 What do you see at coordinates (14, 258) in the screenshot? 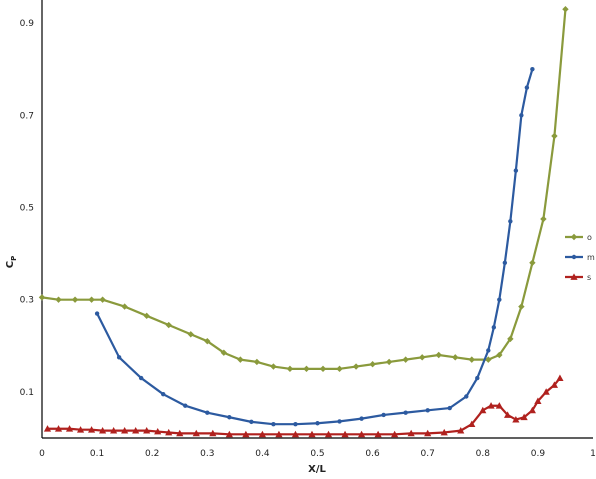
I see `y-axis-title-subscript: P` at bounding box center [14, 258].